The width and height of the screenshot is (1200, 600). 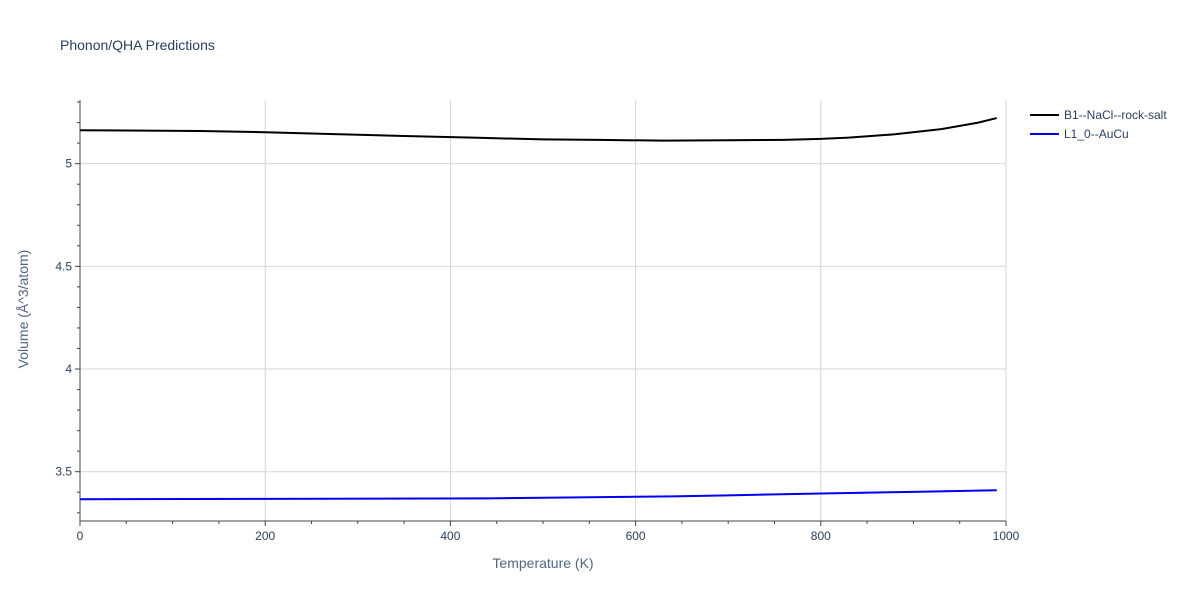 What do you see at coordinates (265, 536) in the screenshot?
I see `x-tick-label: 200` at bounding box center [265, 536].